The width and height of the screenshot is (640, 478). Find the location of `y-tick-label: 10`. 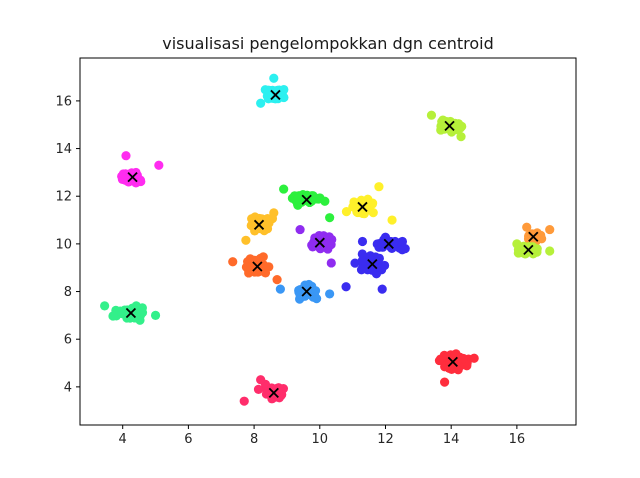

y-tick-label: 10 is located at coordinates (63, 244).